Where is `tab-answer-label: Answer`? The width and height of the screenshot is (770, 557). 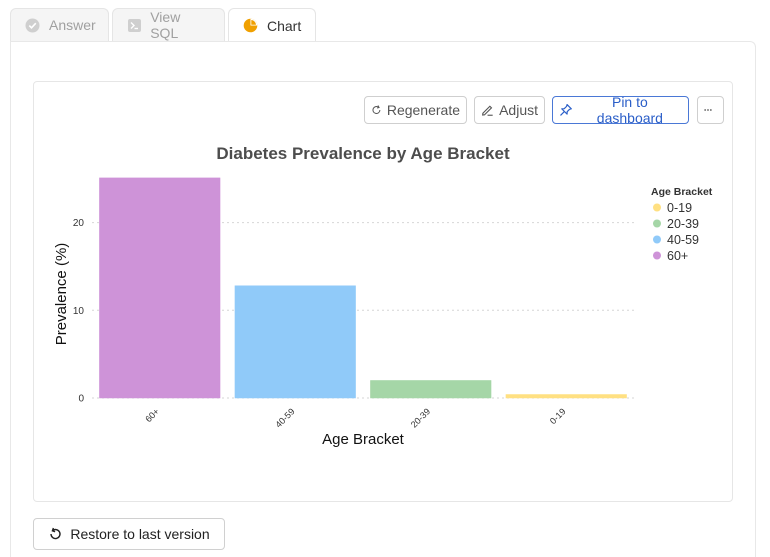 tab-answer-label: Answer is located at coordinates (72, 25).